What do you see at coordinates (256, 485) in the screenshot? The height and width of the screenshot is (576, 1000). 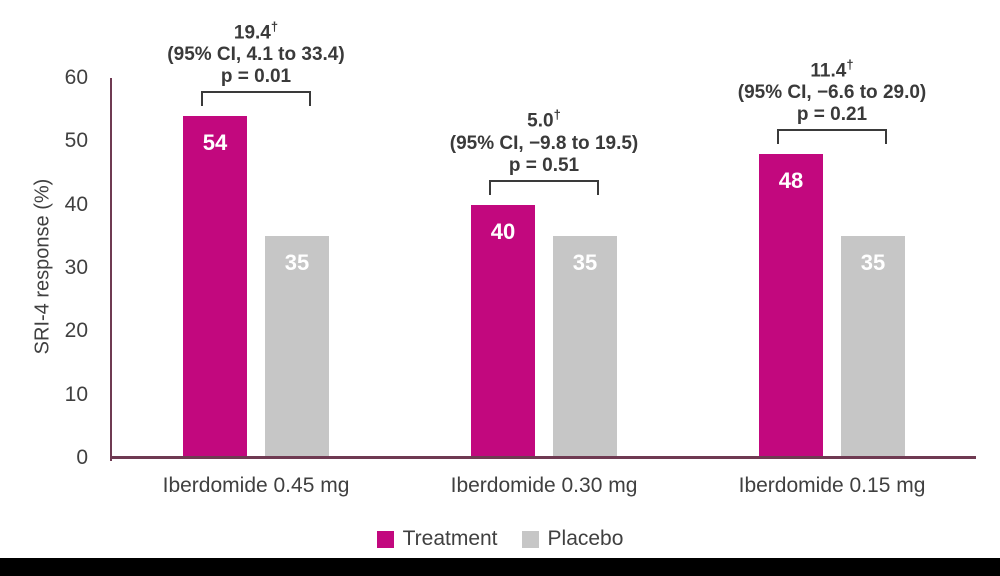 I see `x-axis-category-label: Iberdomide 0.45 mg` at bounding box center [256, 485].